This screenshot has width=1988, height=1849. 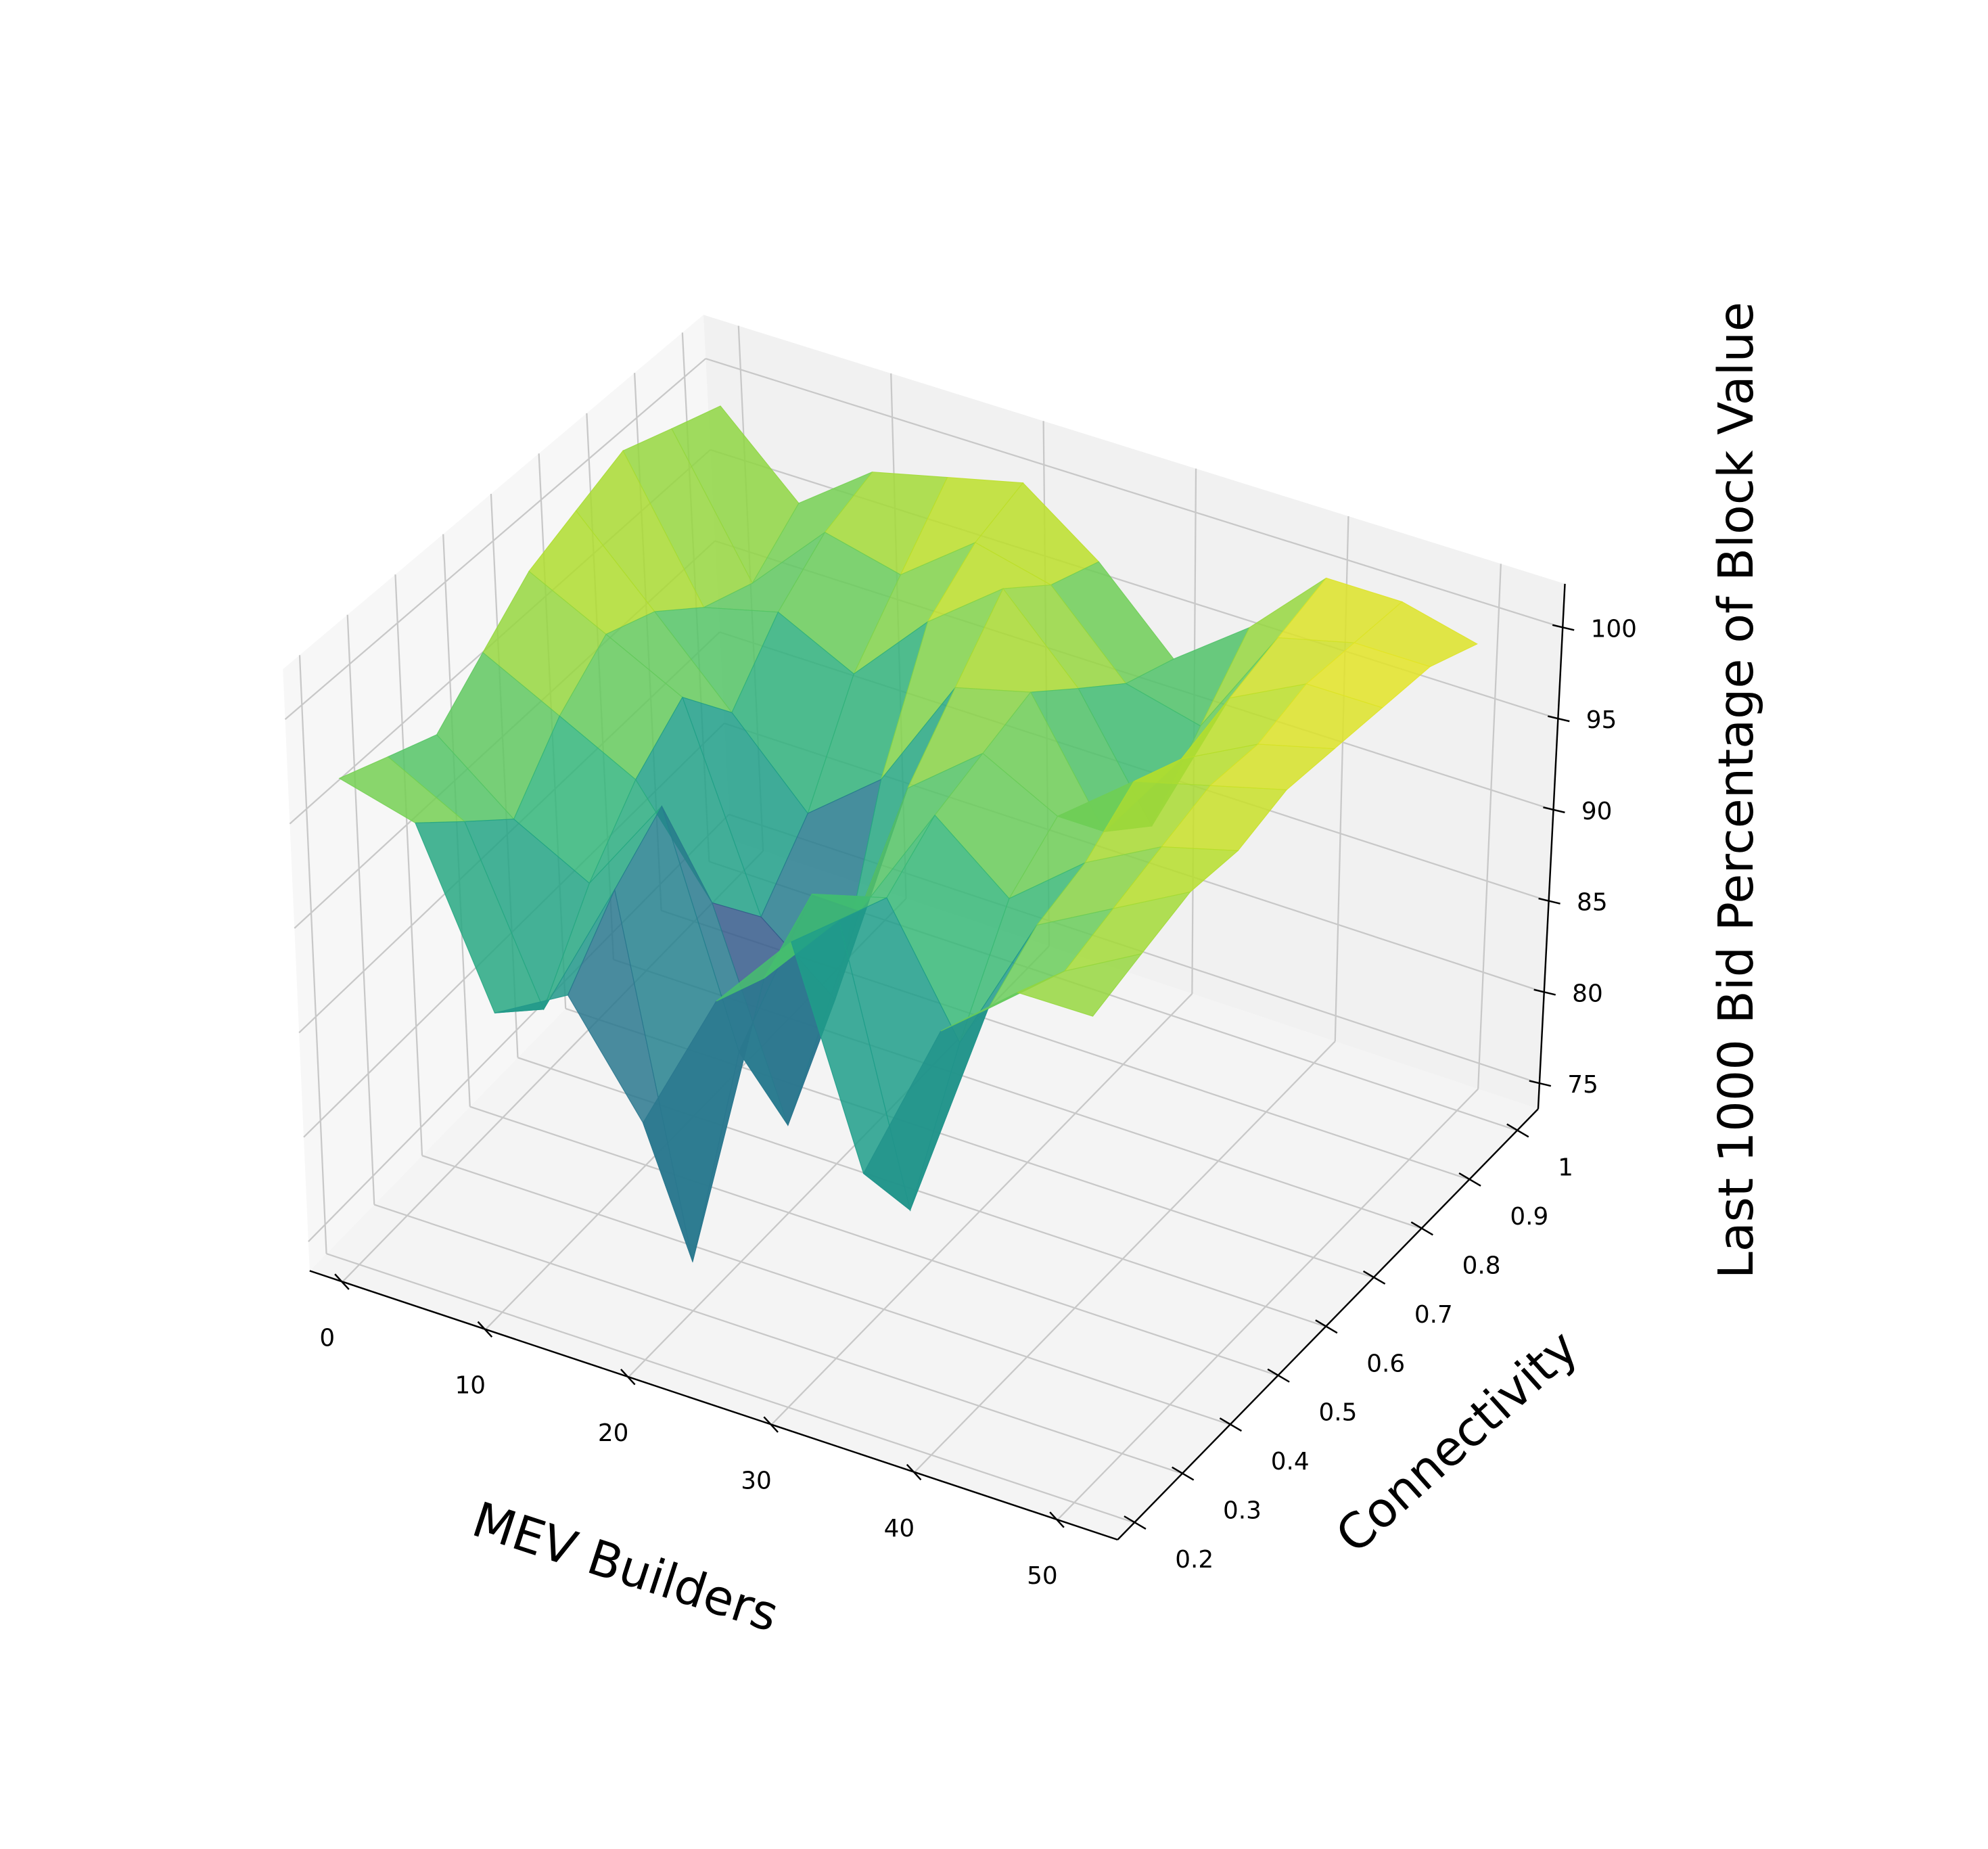 What do you see at coordinates (1582, 1085) in the screenshot?
I see `z-tick-label: 75` at bounding box center [1582, 1085].